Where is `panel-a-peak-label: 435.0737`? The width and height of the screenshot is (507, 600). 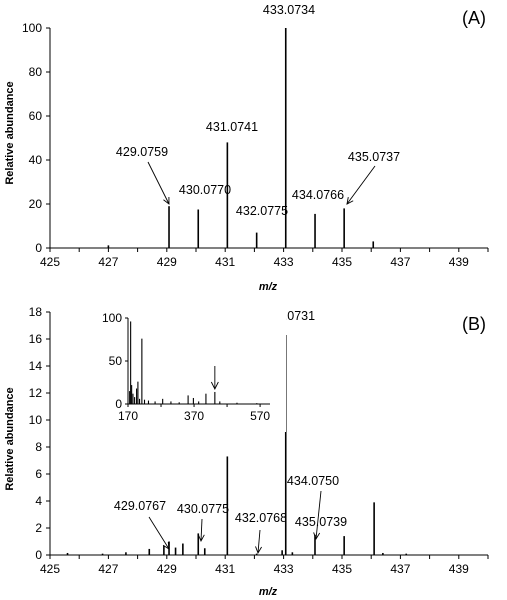
panel-a-peak-label: 435.0737 is located at coordinates (374, 157).